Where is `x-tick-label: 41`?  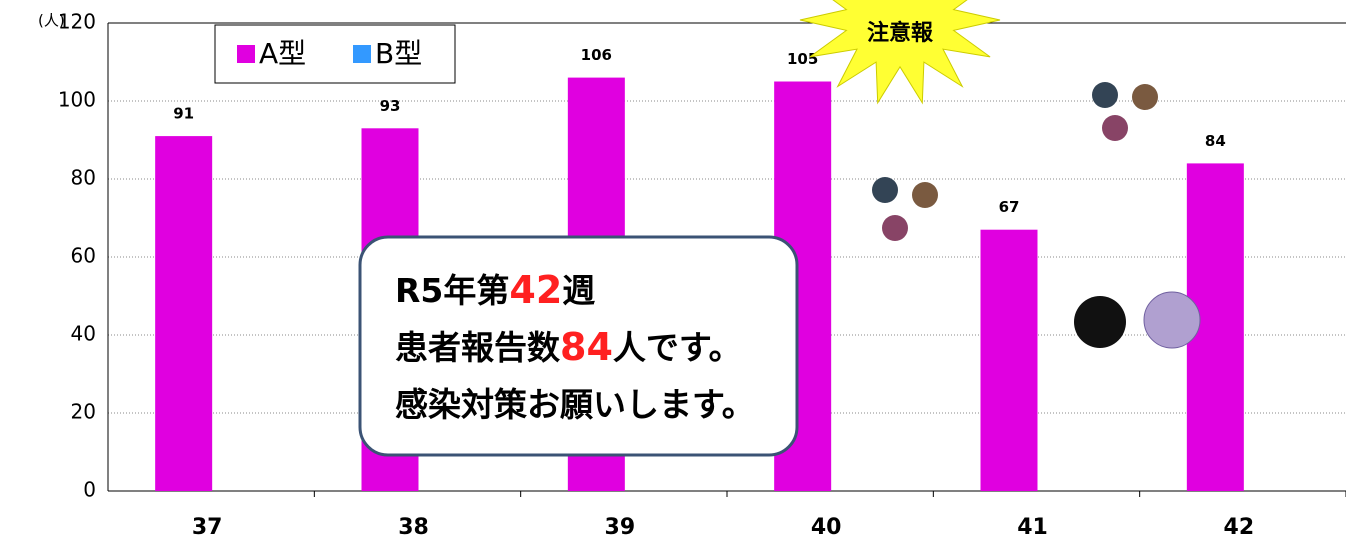
x-tick-label: 41 is located at coordinates (1032, 527).